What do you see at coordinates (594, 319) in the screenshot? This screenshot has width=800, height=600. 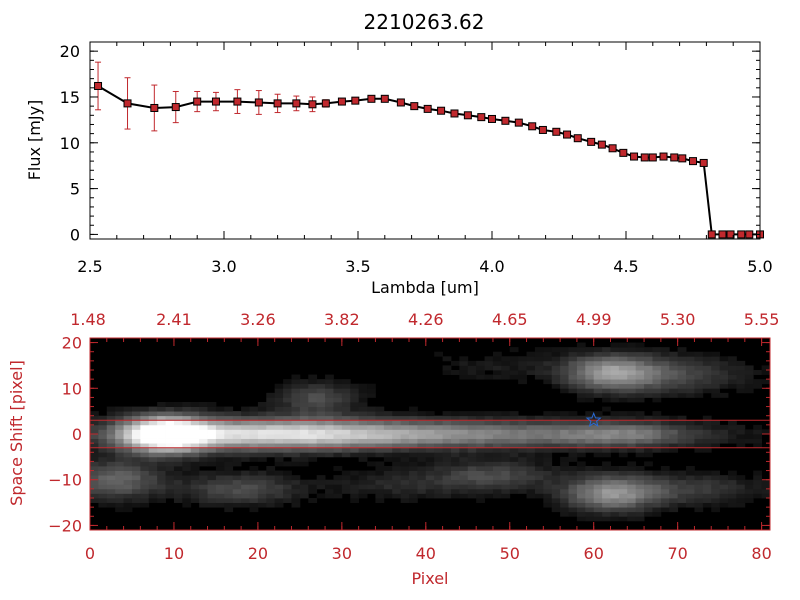 I see `wavelength-tick-label: 4.99` at bounding box center [594, 319].